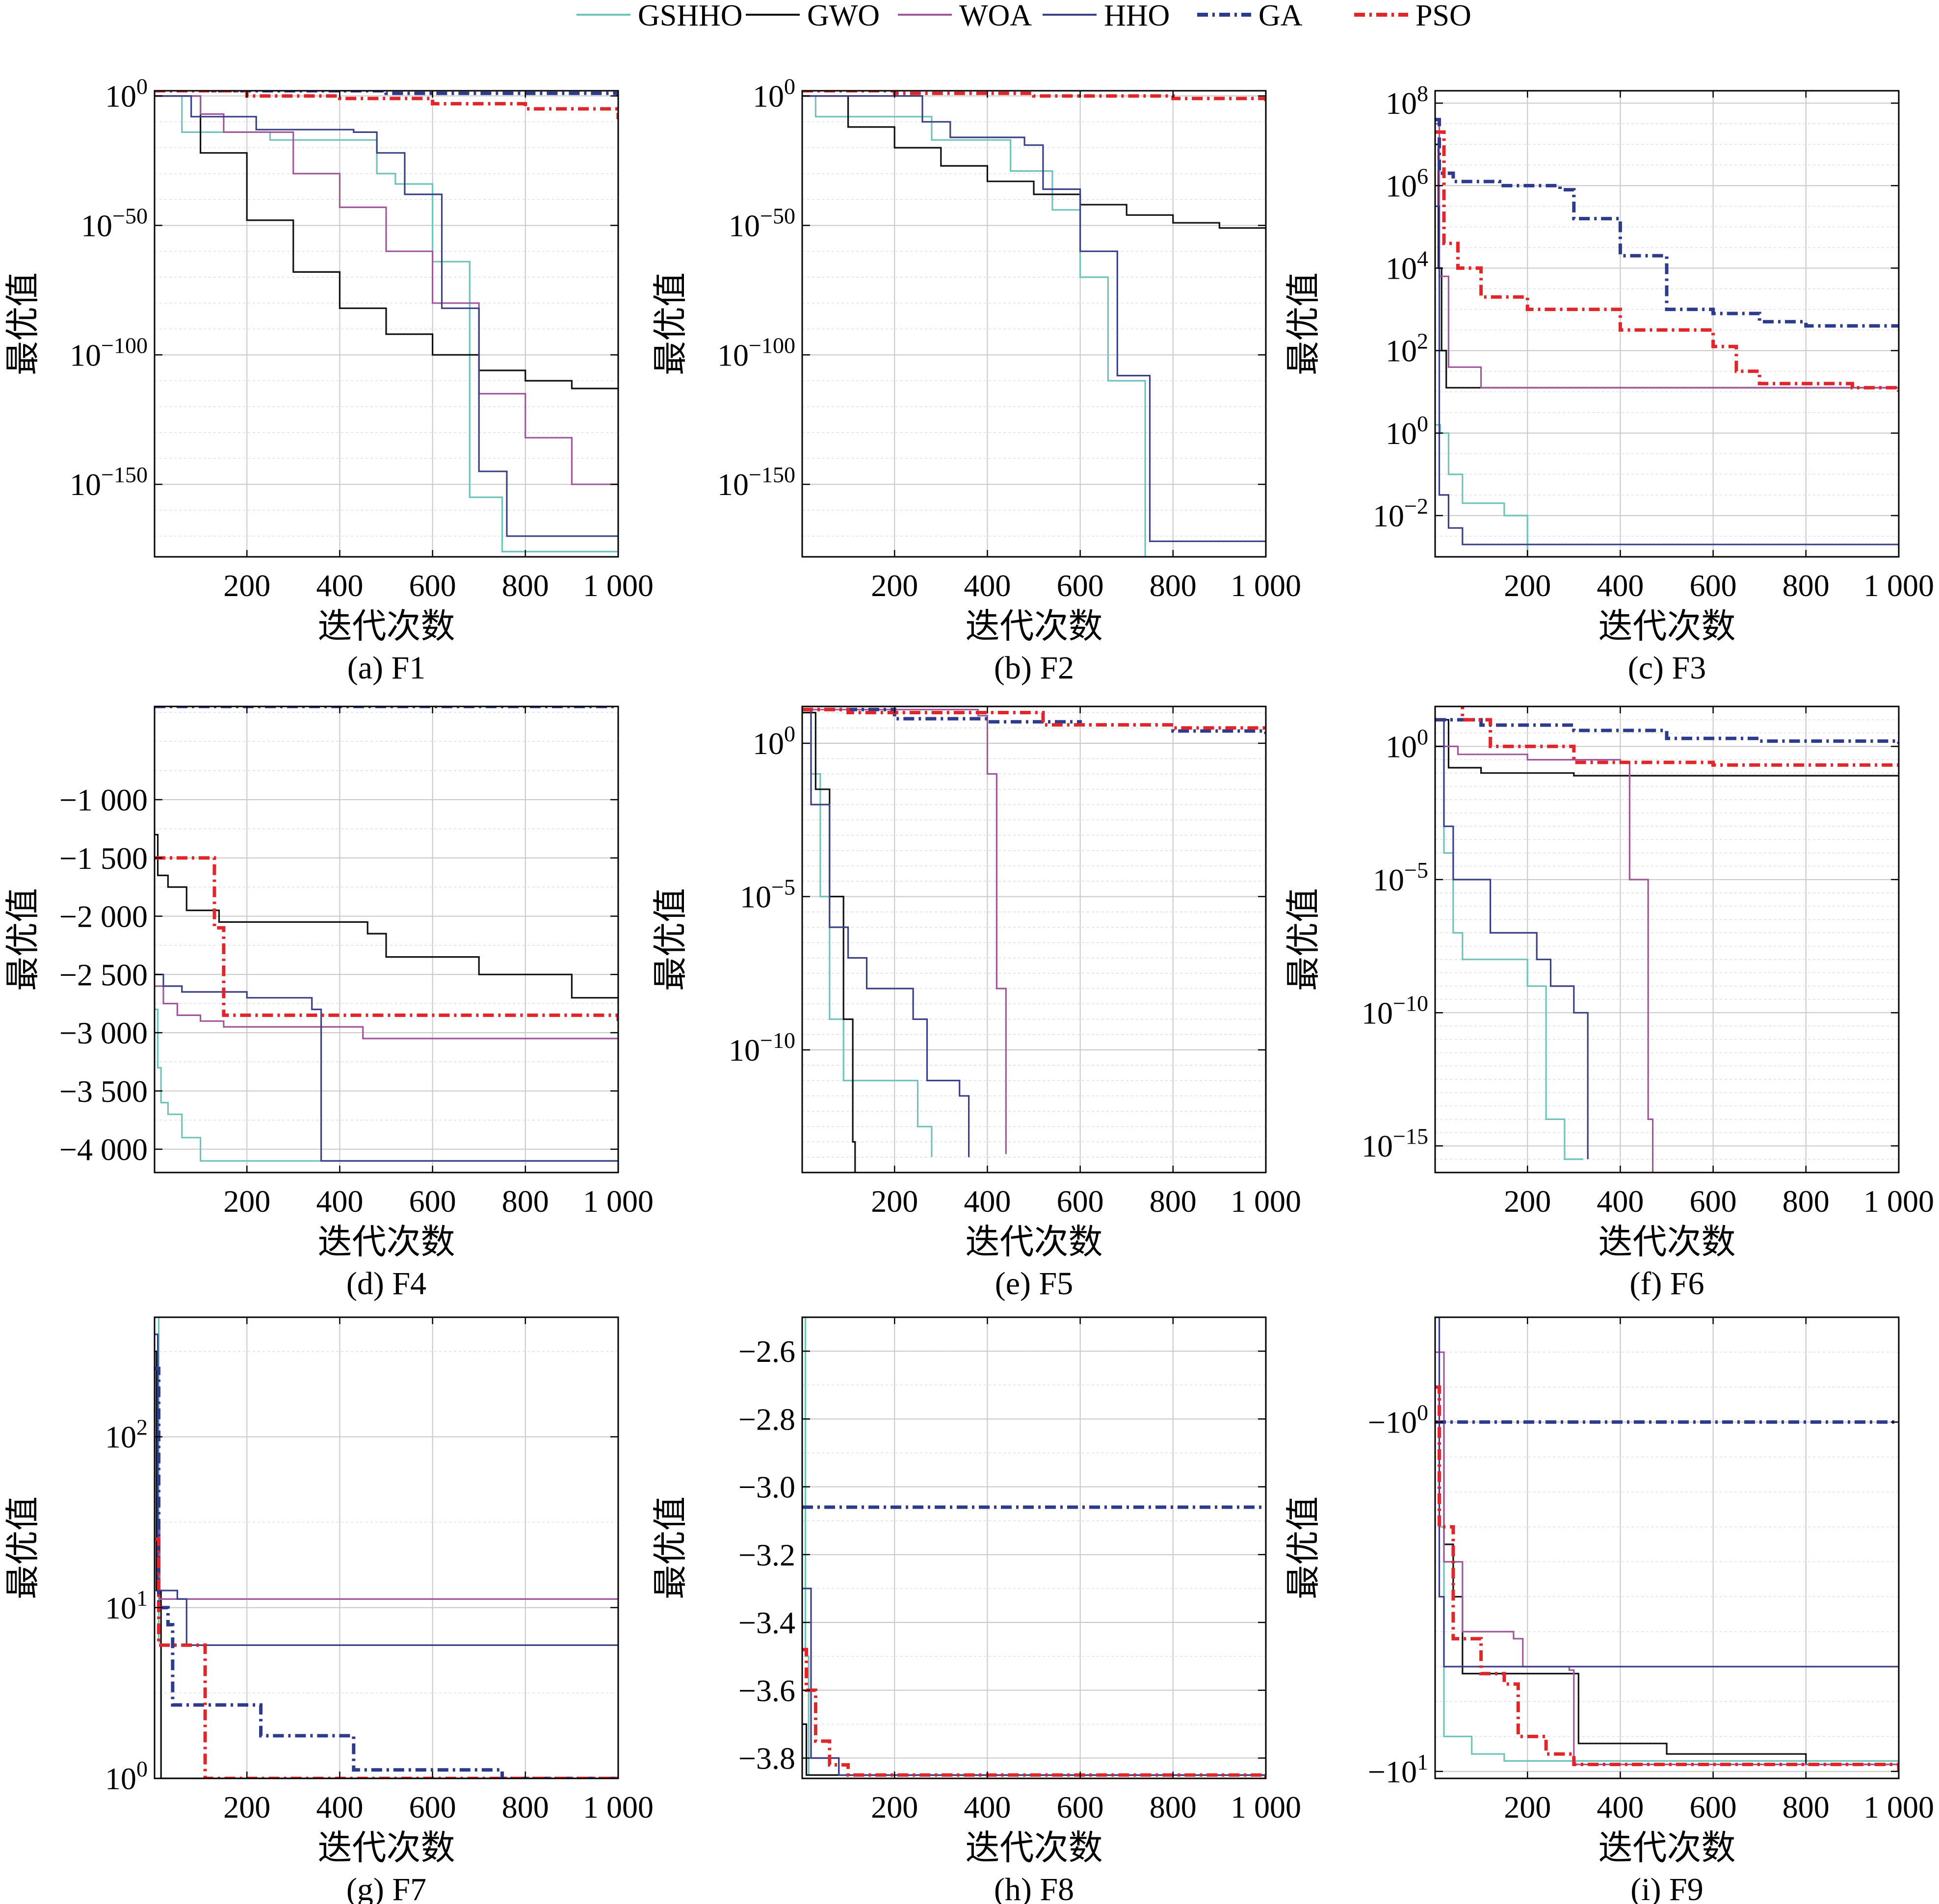 The image size is (1939, 1904). I want to click on y-tick-label: −100, so click(1398, 1420).